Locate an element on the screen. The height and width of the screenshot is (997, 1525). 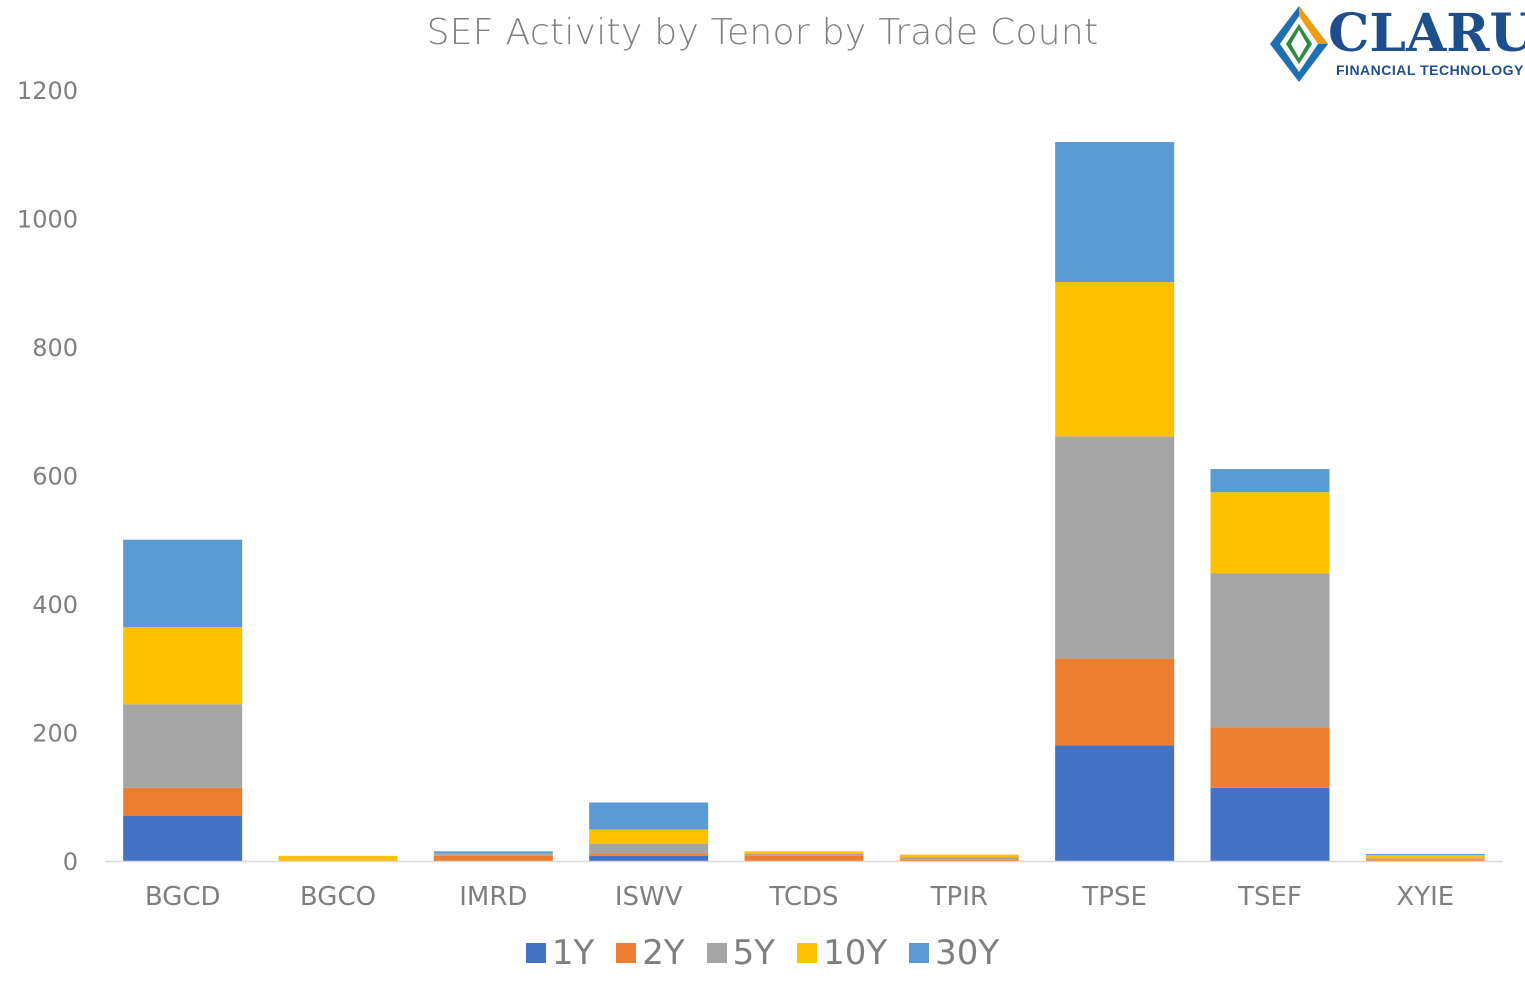
x-tick-label: TCDS is located at coordinates (803, 897).